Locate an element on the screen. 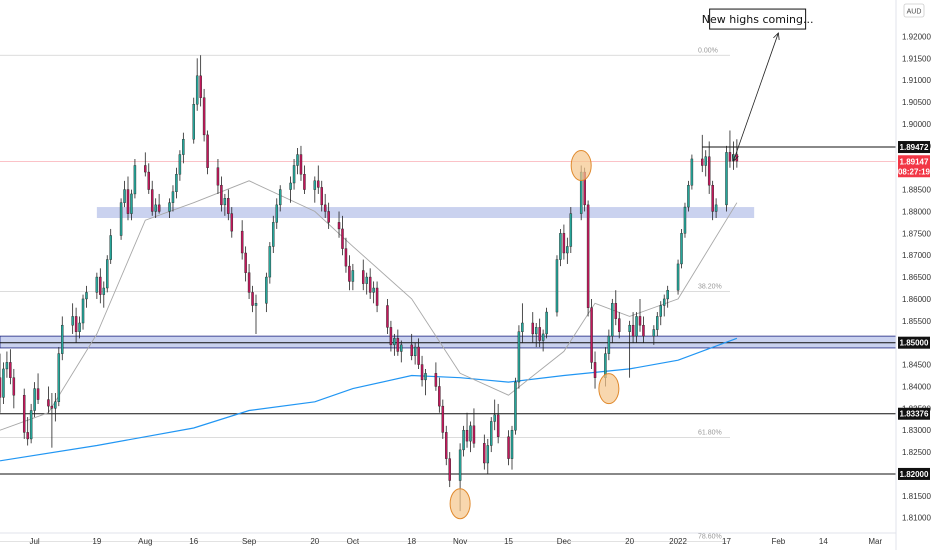  fib-label-2: 61.80% is located at coordinates (710, 433).